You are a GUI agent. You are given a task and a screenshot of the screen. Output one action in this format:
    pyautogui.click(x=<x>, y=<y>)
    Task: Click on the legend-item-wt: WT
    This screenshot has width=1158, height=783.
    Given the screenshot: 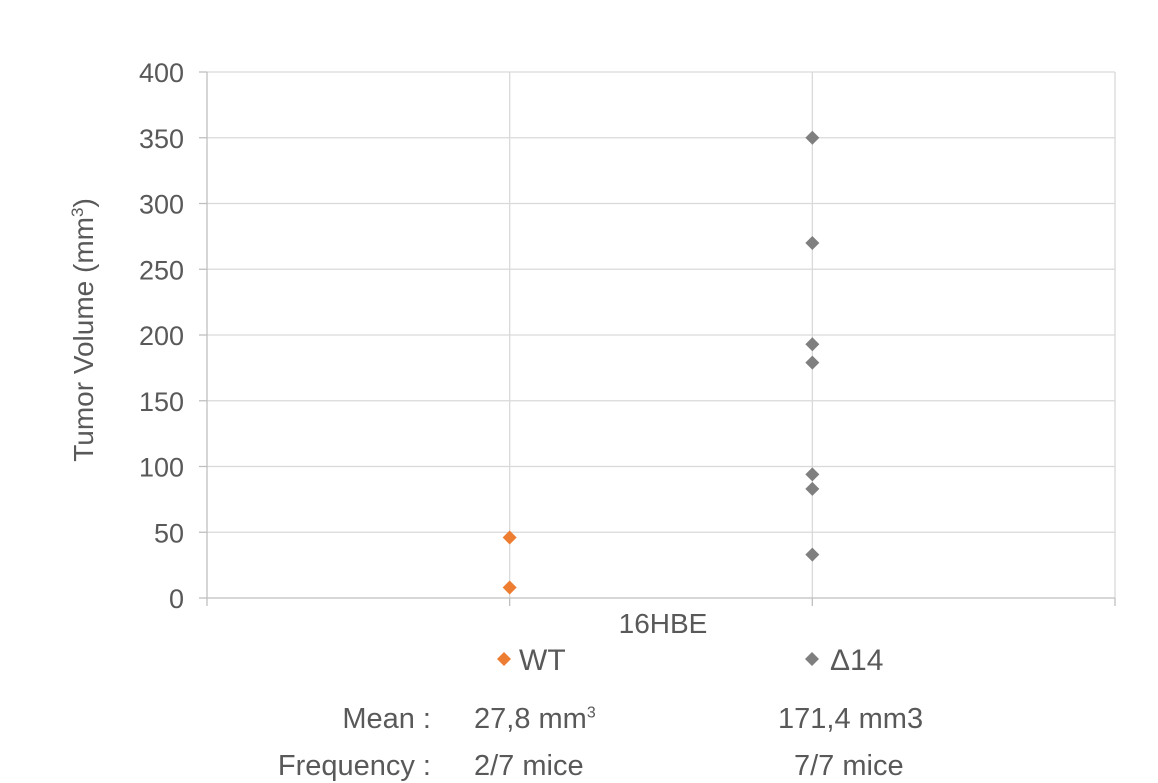 What is the action you would take?
    pyautogui.click(x=531, y=660)
    